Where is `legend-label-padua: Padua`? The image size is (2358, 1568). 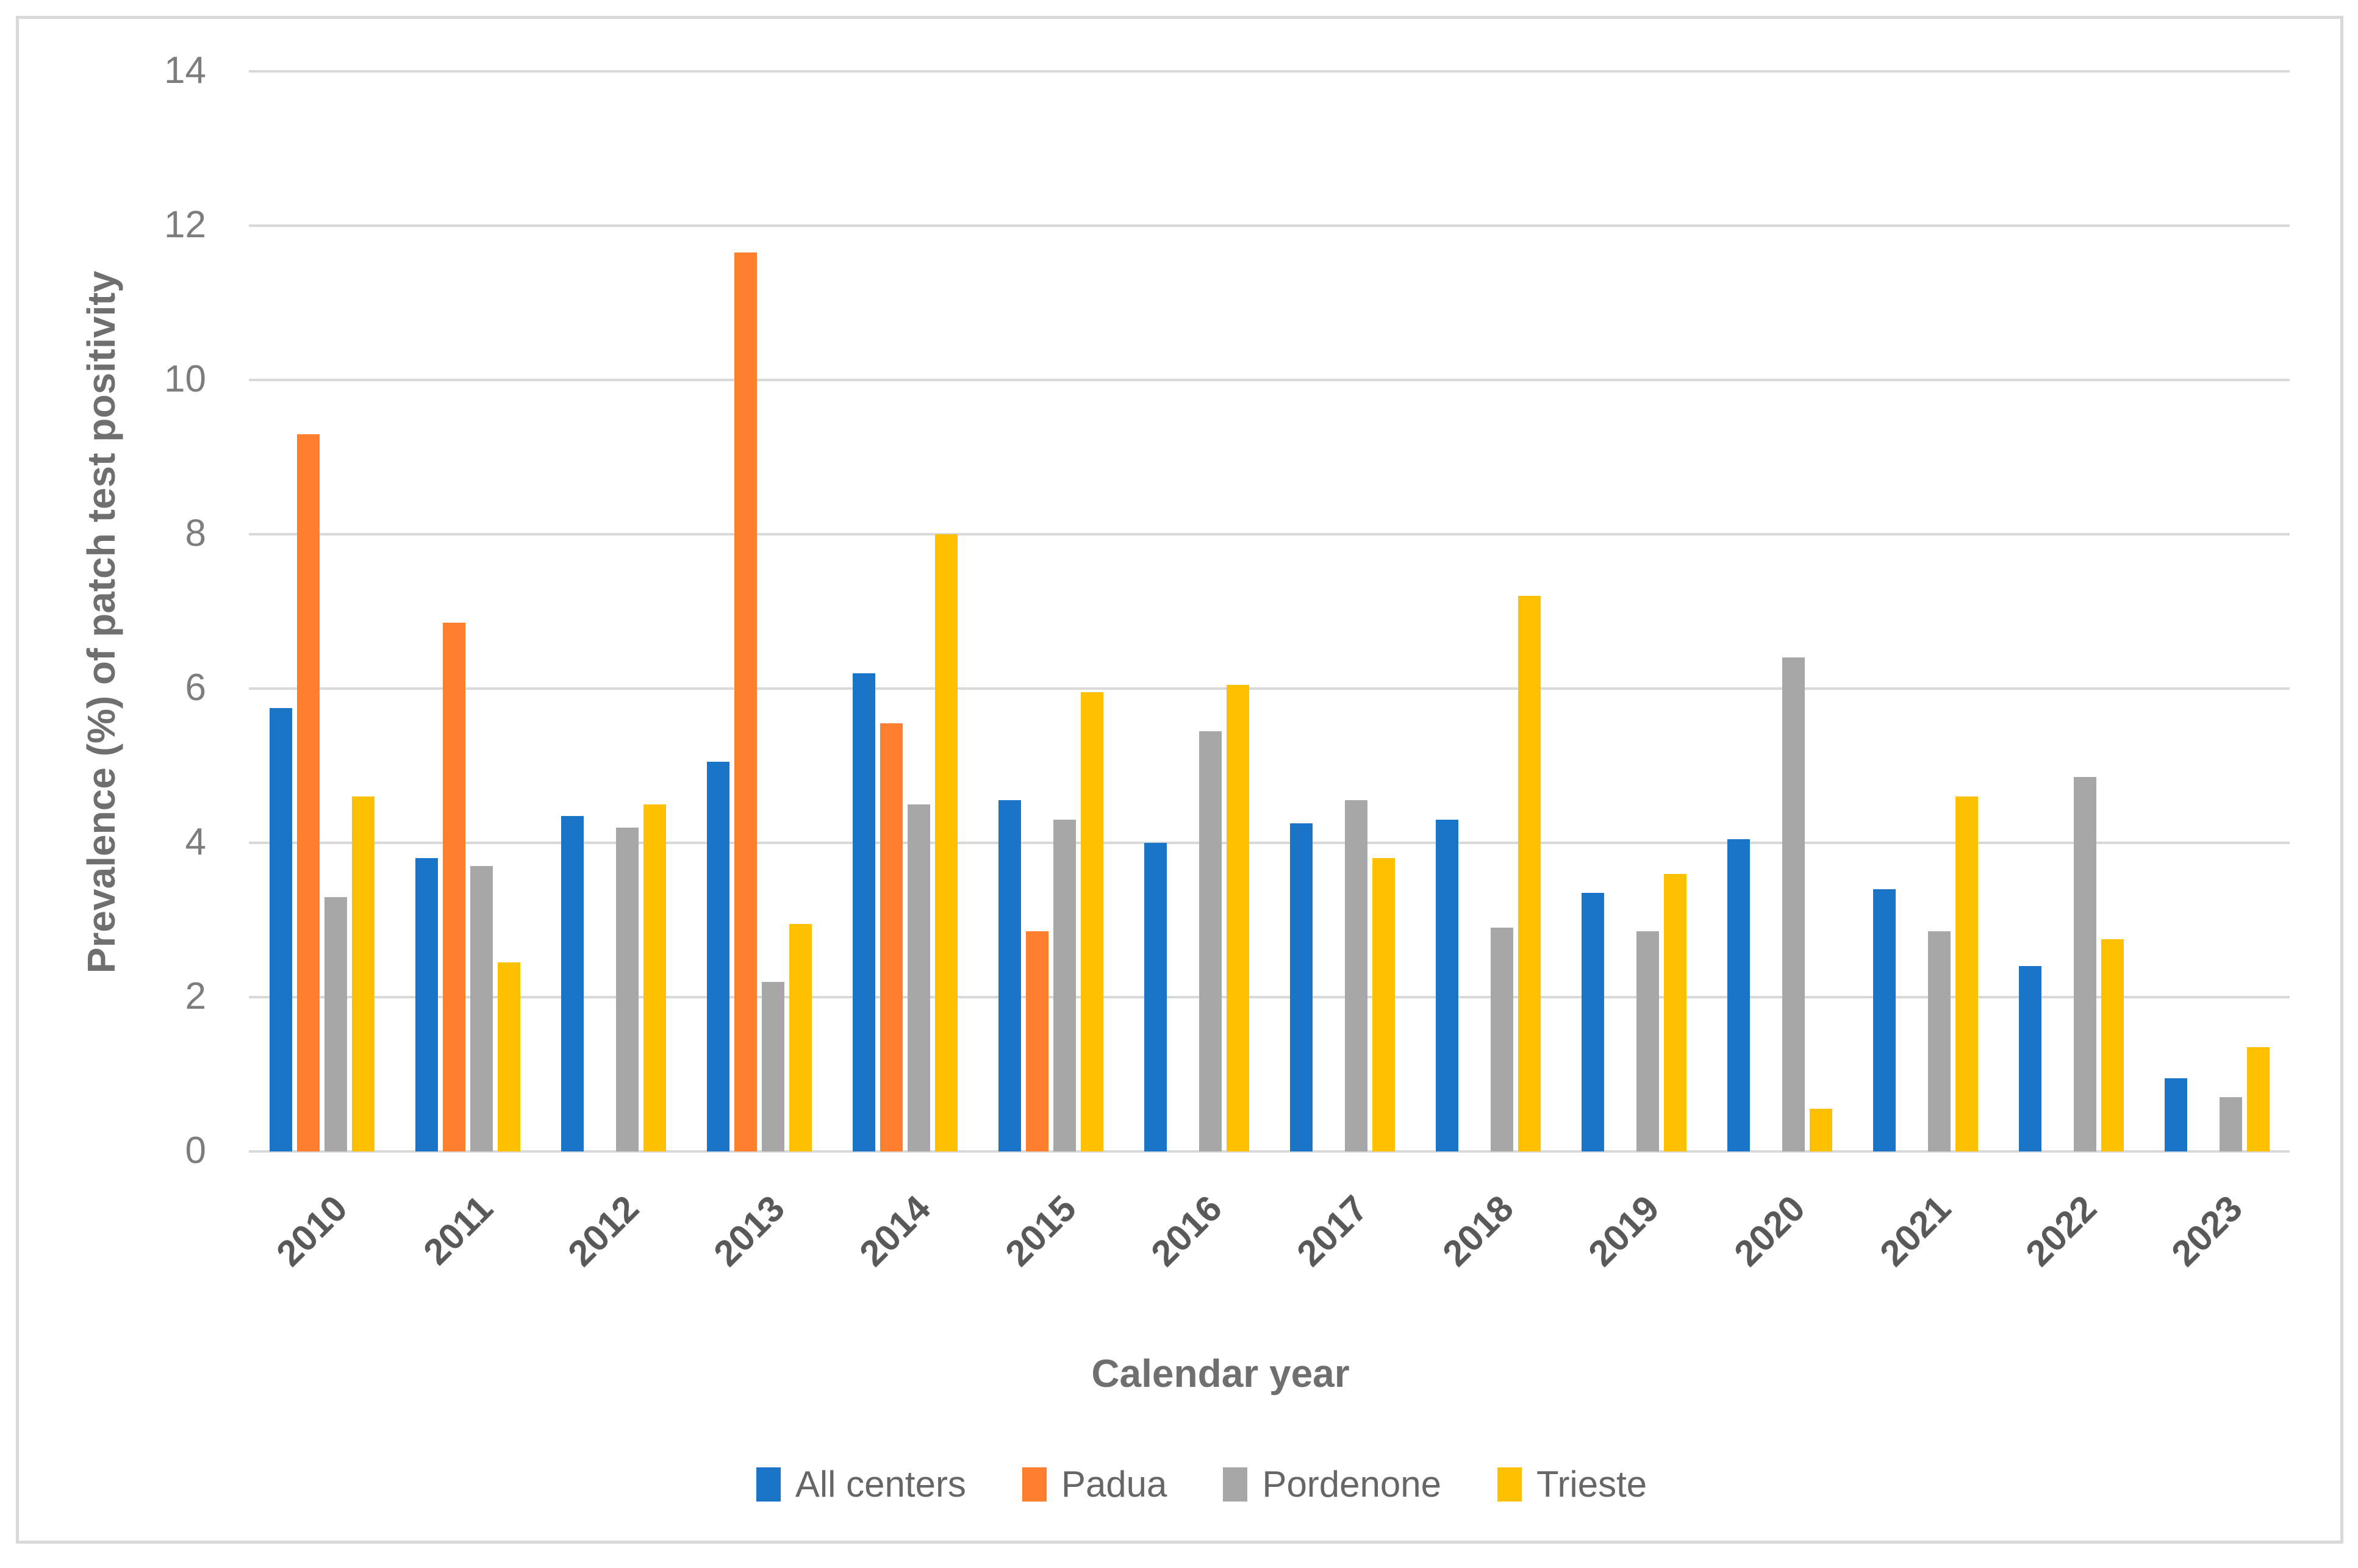 legend-label-padua: Padua is located at coordinates (1114, 1484).